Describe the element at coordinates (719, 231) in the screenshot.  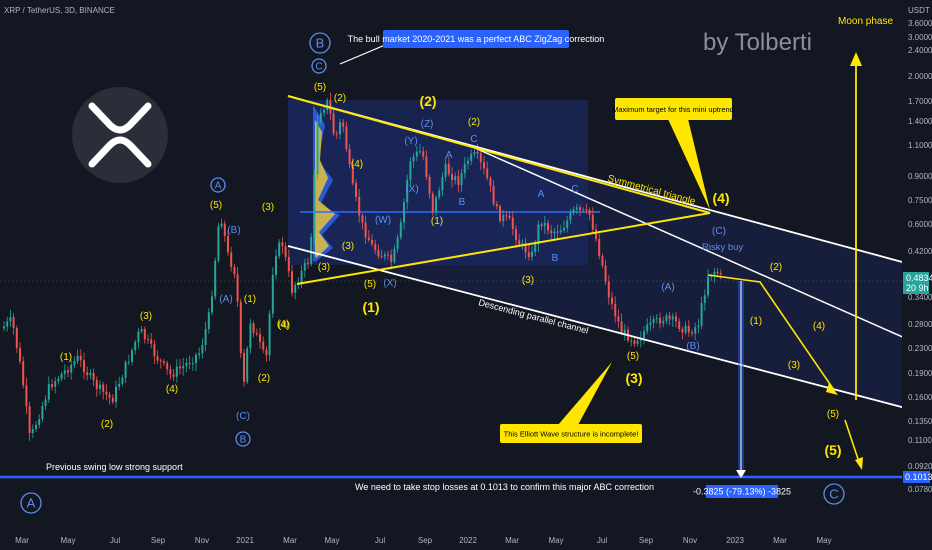
I see `wave-label-wC_2022: (C)` at that location.